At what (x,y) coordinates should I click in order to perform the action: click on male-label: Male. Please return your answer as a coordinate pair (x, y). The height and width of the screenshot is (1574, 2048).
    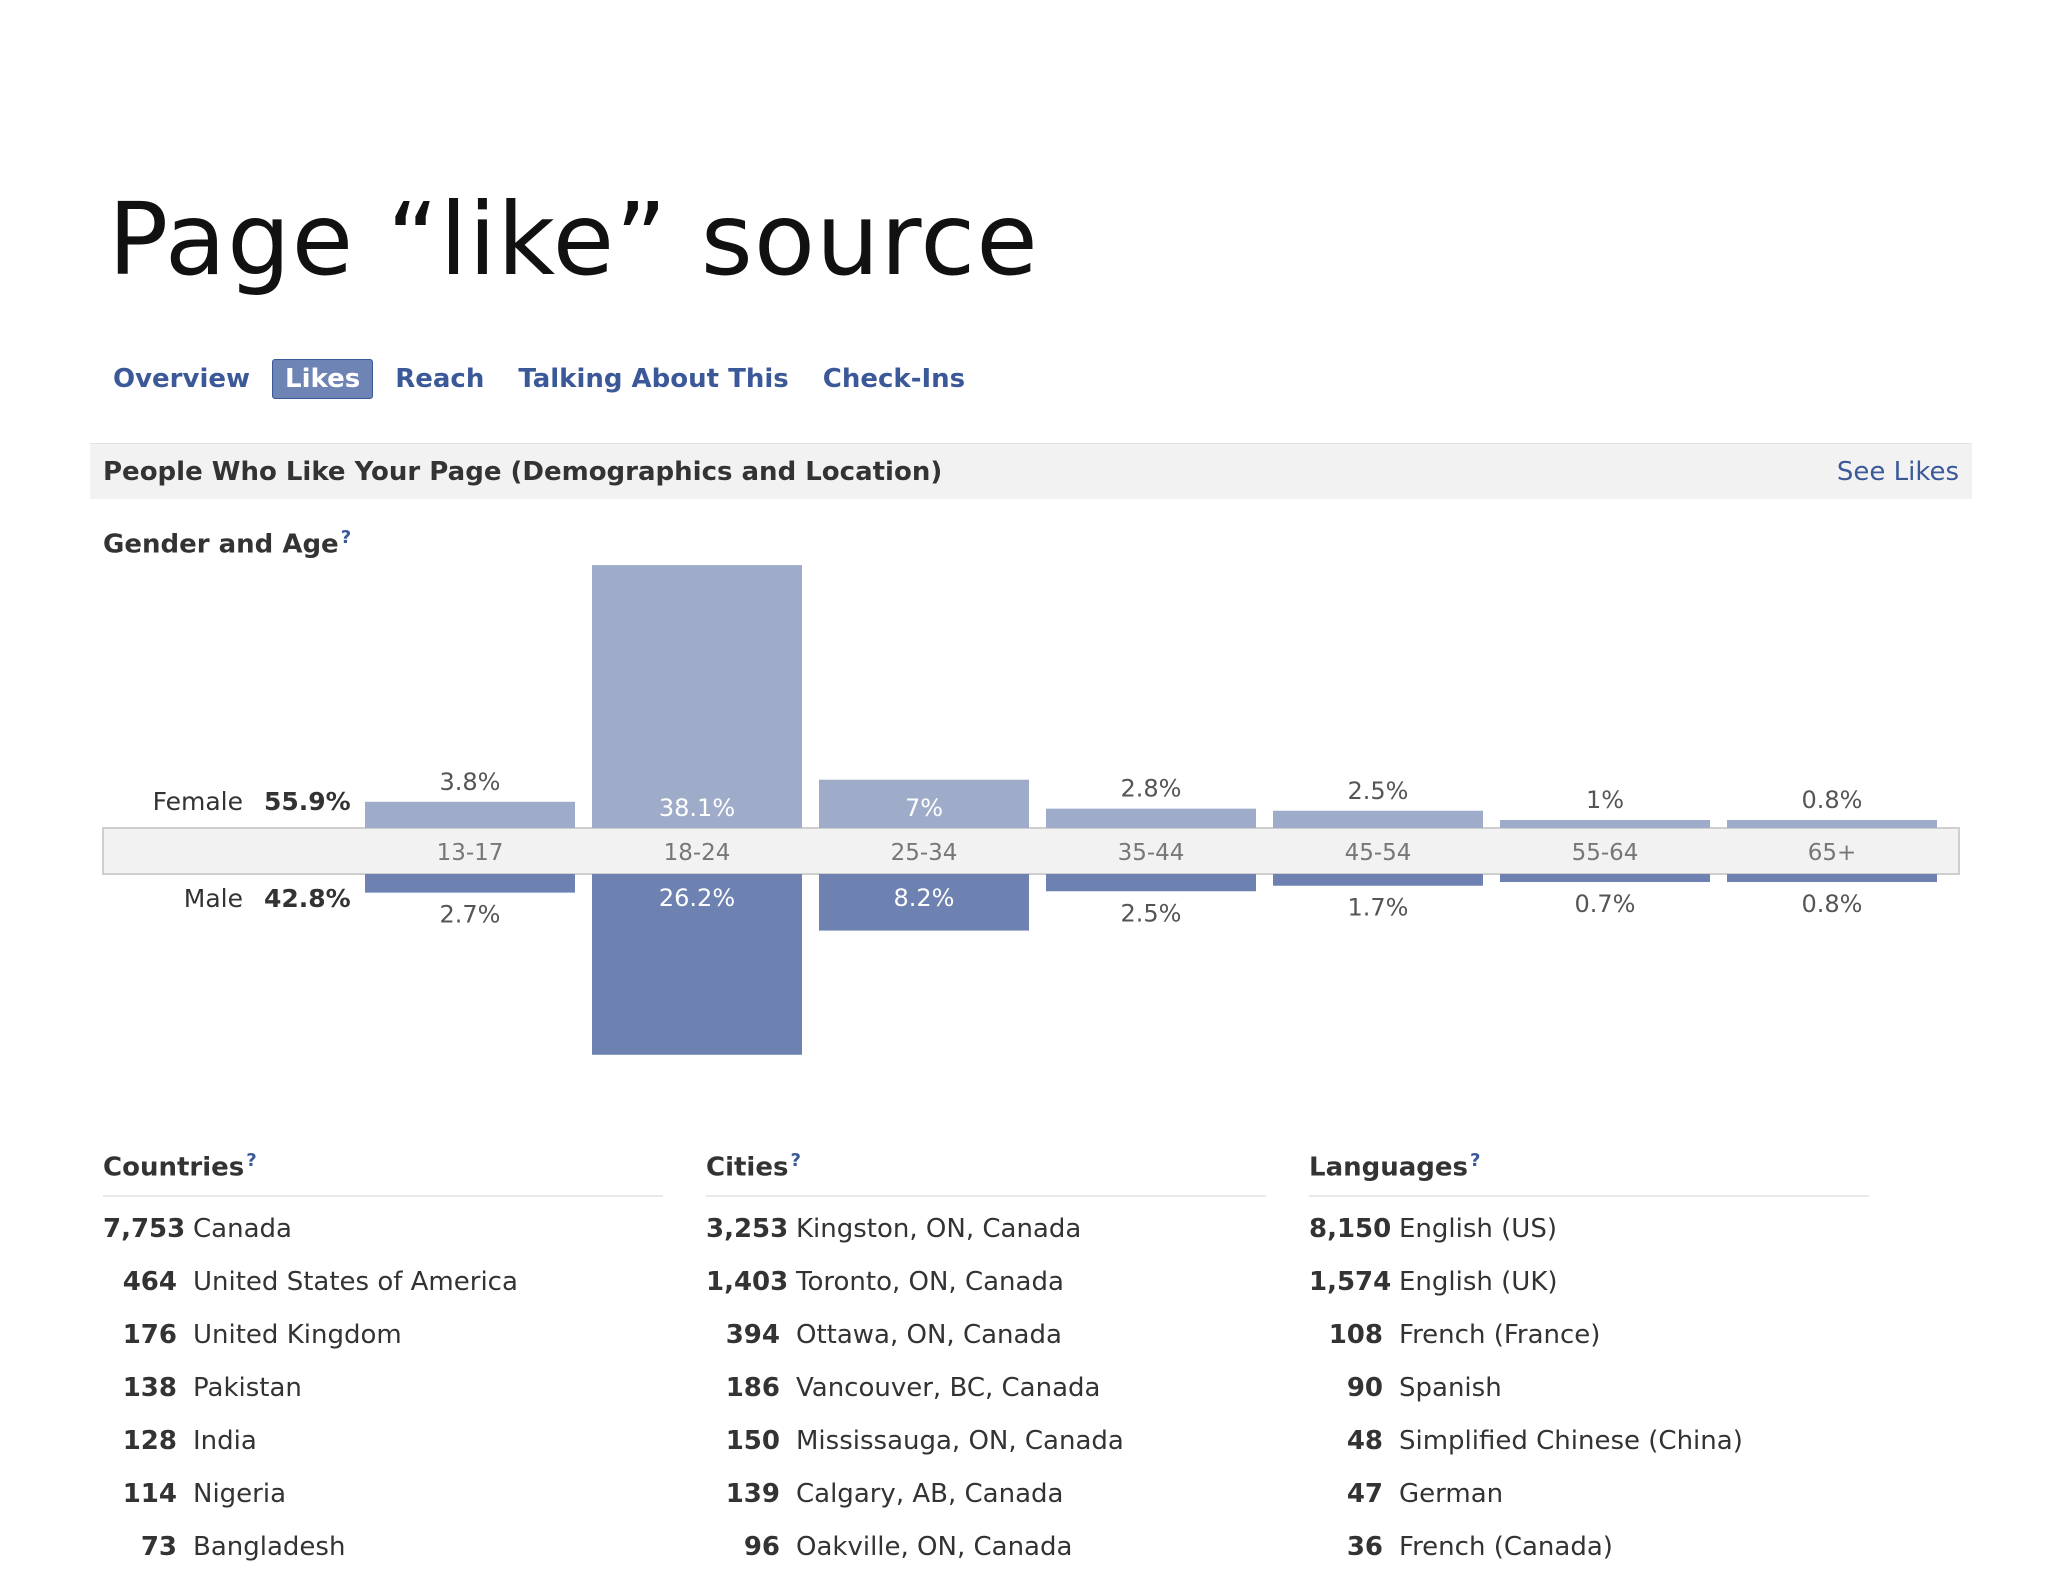
    Looking at the image, I should click on (213, 898).